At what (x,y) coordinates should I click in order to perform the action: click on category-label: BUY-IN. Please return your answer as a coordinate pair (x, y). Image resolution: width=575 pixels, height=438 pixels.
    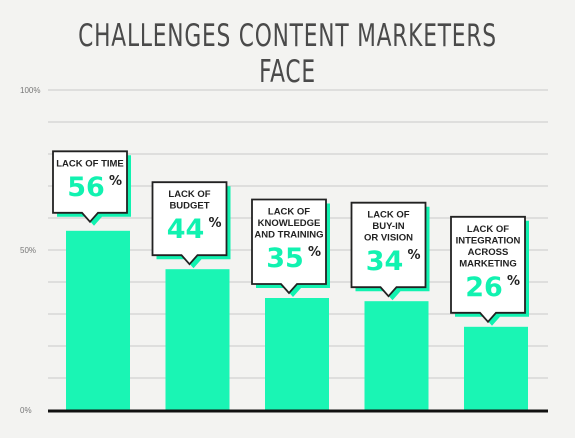
    Looking at the image, I should click on (388, 226).